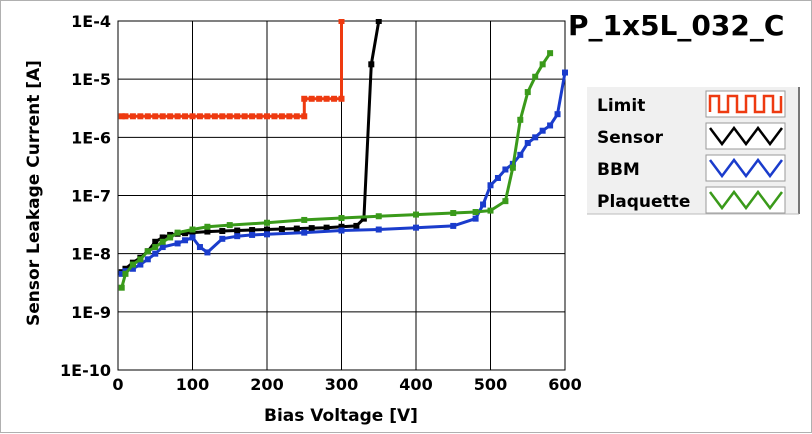 This screenshot has width=812, height=434. What do you see at coordinates (117, 384) in the screenshot?
I see `x-tick-label: 0` at bounding box center [117, 384].